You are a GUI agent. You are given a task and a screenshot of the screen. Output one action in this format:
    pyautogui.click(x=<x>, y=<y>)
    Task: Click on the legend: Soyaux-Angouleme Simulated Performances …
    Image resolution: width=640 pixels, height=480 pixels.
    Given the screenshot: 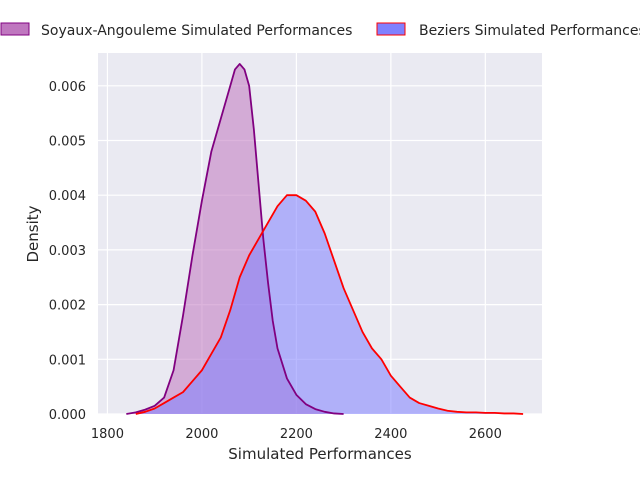 What is the action you would take?
    pyautogui.click(x=320, y=30)
    